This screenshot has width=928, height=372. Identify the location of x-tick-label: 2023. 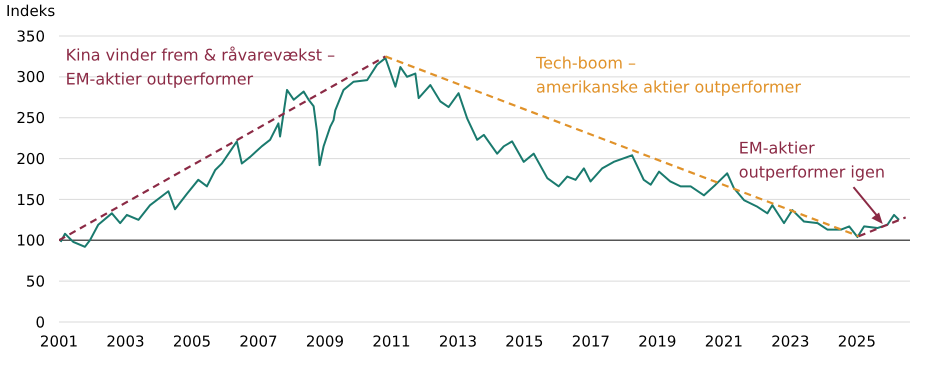
(790, 341).